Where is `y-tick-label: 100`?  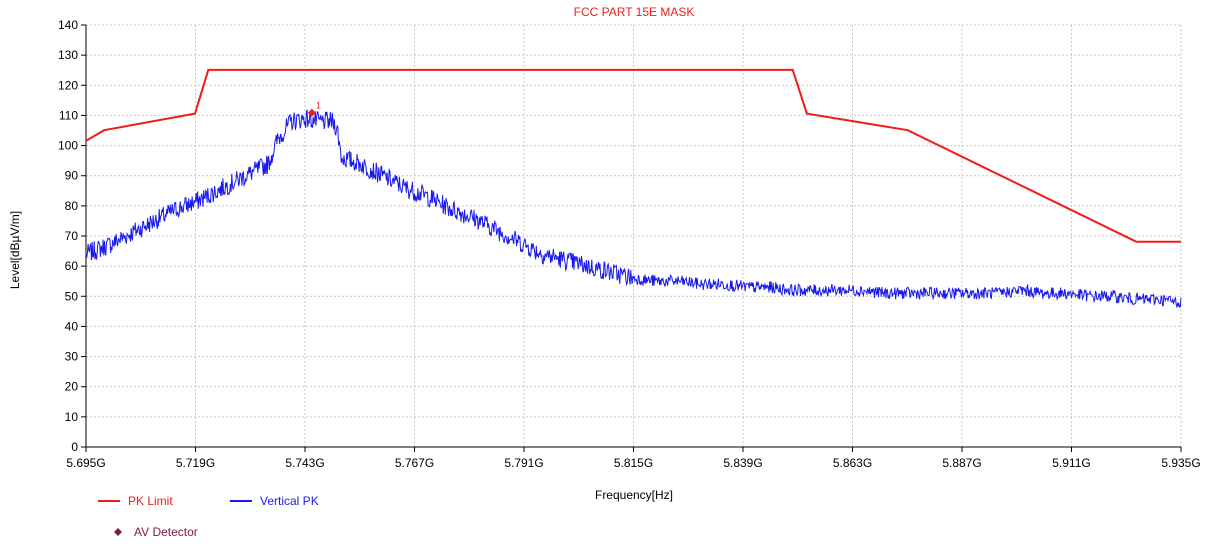 y-tick-label: 100 is located at coordinates (68, 146).